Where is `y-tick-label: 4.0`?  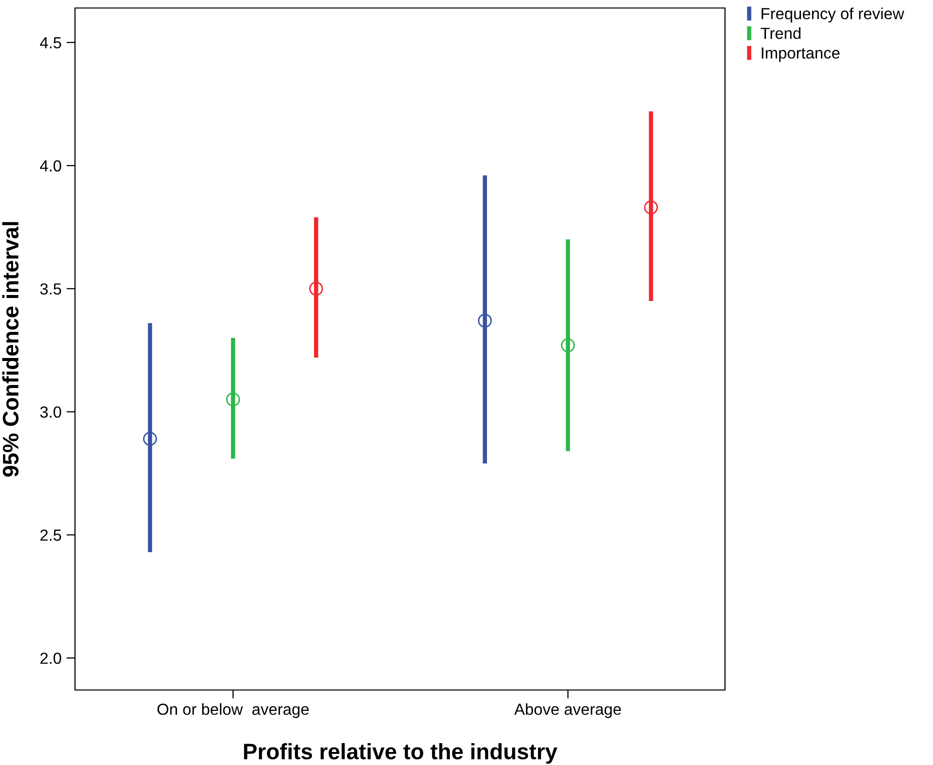 y-tick-label: 4.0 is located at coordinates (51, 166).